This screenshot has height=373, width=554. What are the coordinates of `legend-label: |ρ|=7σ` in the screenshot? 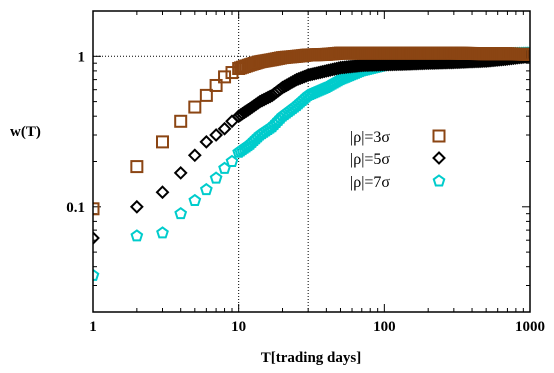 It's located at (370, 182).